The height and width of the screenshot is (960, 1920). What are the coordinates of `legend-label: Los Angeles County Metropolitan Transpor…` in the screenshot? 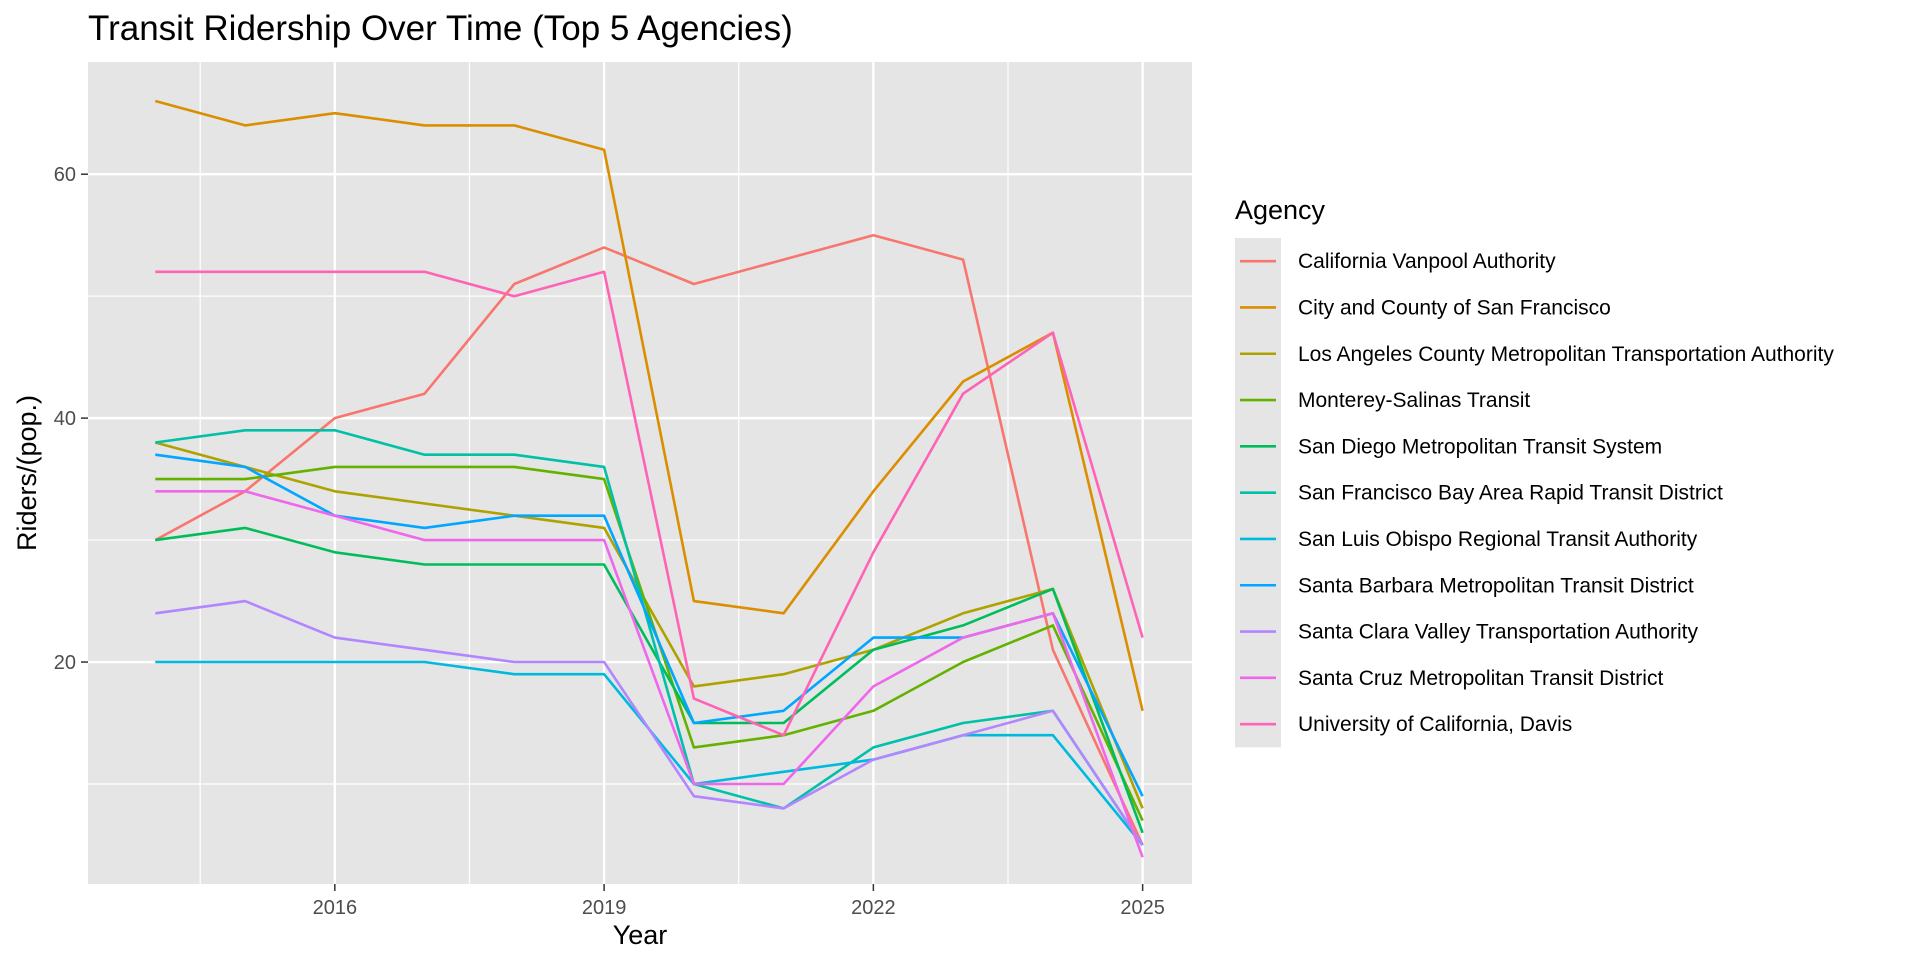 It's located at (1566, 354).